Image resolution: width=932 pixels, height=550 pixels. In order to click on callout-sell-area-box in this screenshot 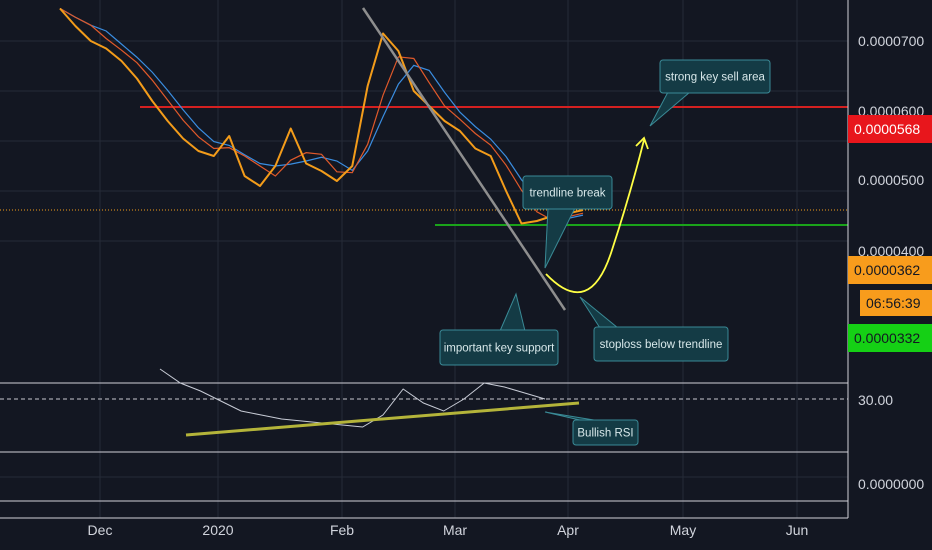, I will do `click(715, 76)`.